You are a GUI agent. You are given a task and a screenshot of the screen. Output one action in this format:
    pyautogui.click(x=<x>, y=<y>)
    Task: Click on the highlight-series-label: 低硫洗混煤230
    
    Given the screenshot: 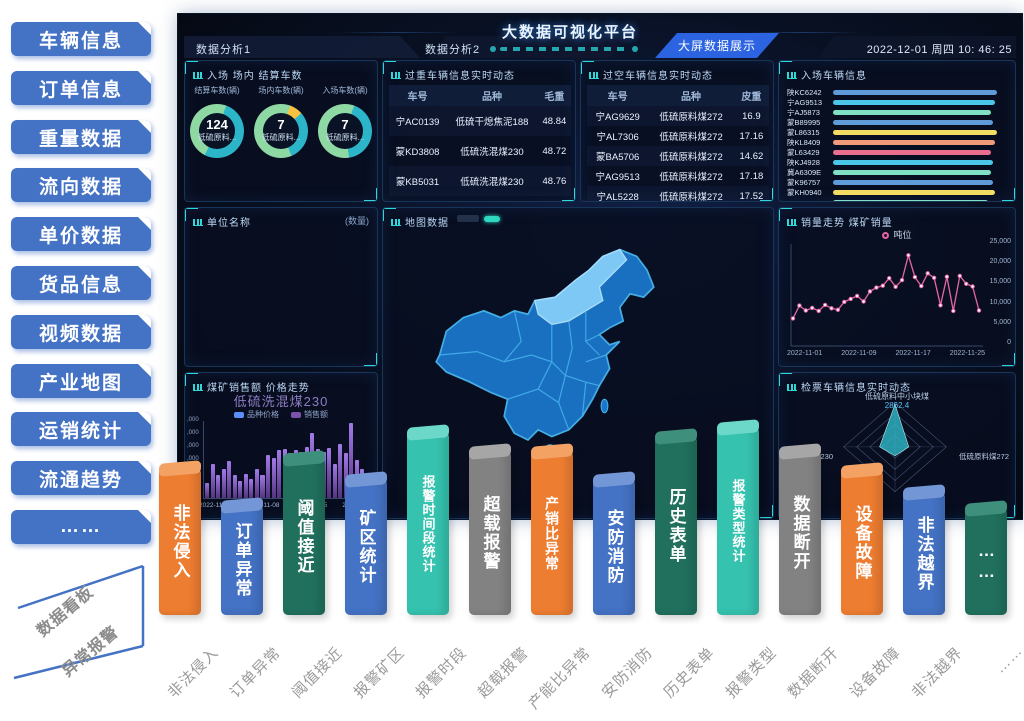 What is the action you would take?
    pyautogui.click(x=281, y=401)
    